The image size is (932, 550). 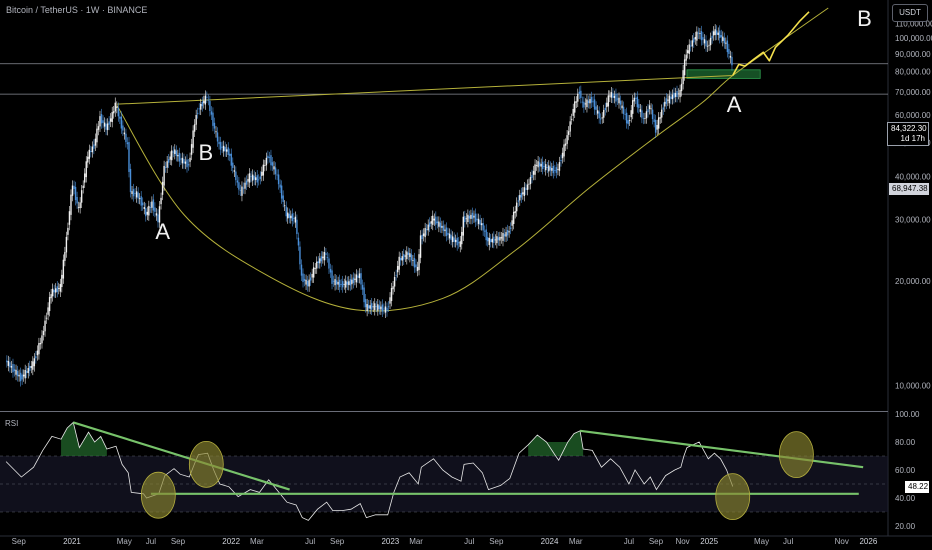 What do you see at coordinates (909, 189) in the screenshot?
I see `level-price-tag: 68,947.38` at bounding box center [909, 189].